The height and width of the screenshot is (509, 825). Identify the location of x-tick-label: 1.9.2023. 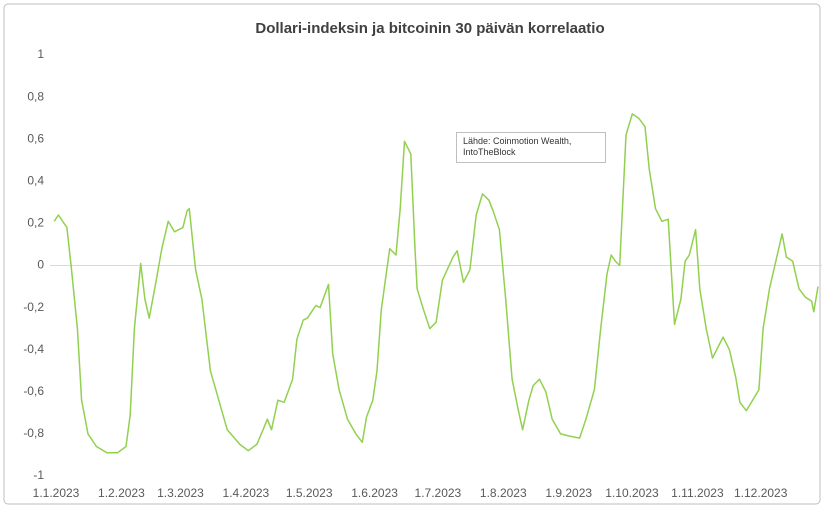
(568, 493).